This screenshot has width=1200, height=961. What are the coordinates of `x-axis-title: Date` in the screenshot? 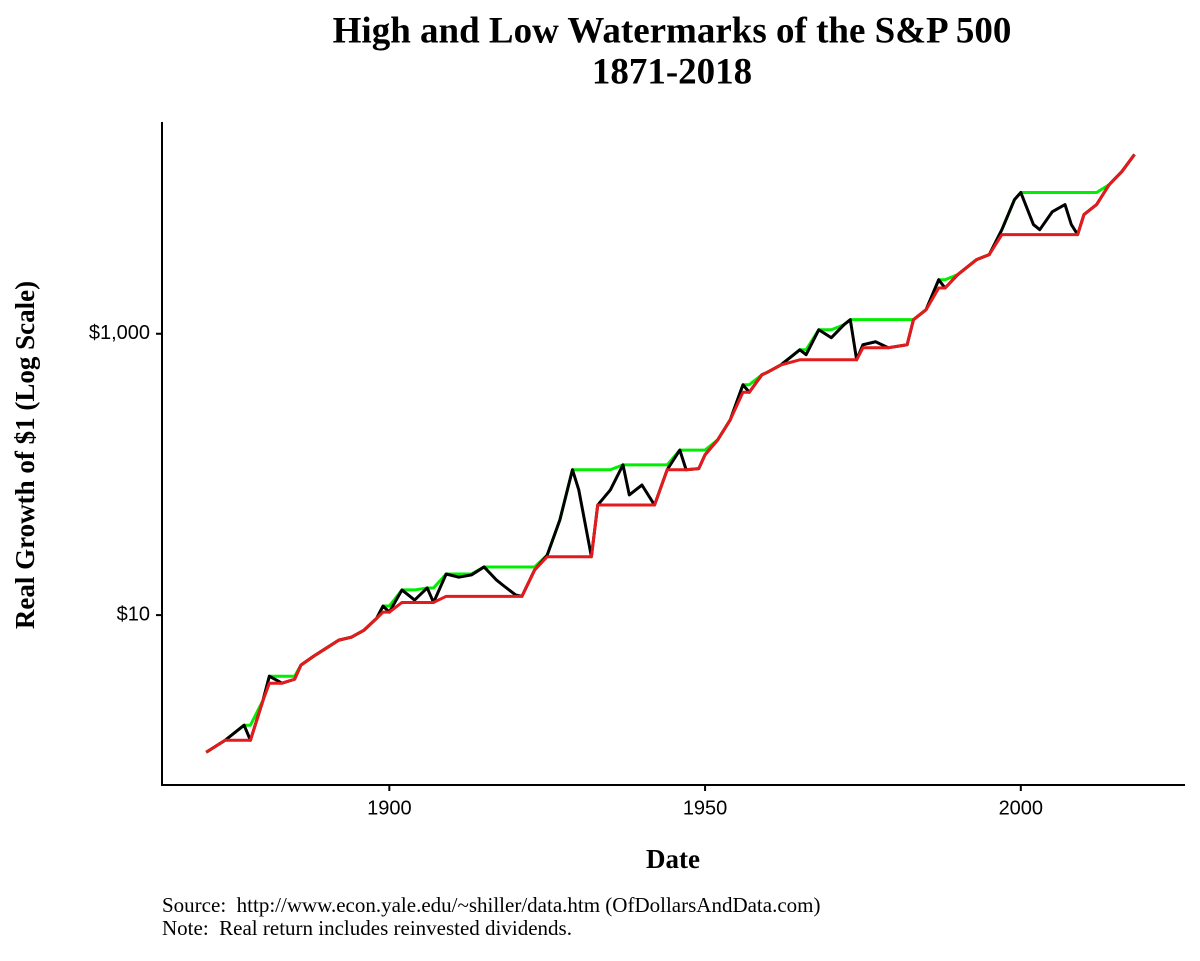 It's located at (673, 859).